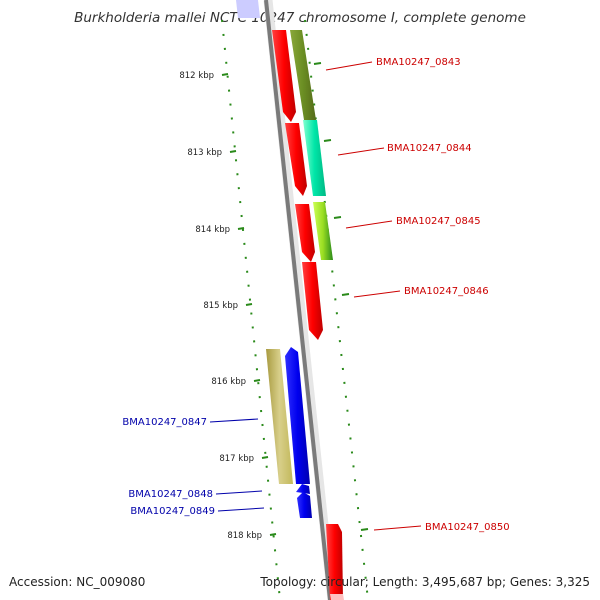  I want to click on kbp-tick-label: 813 kbp, so click(204, 153).